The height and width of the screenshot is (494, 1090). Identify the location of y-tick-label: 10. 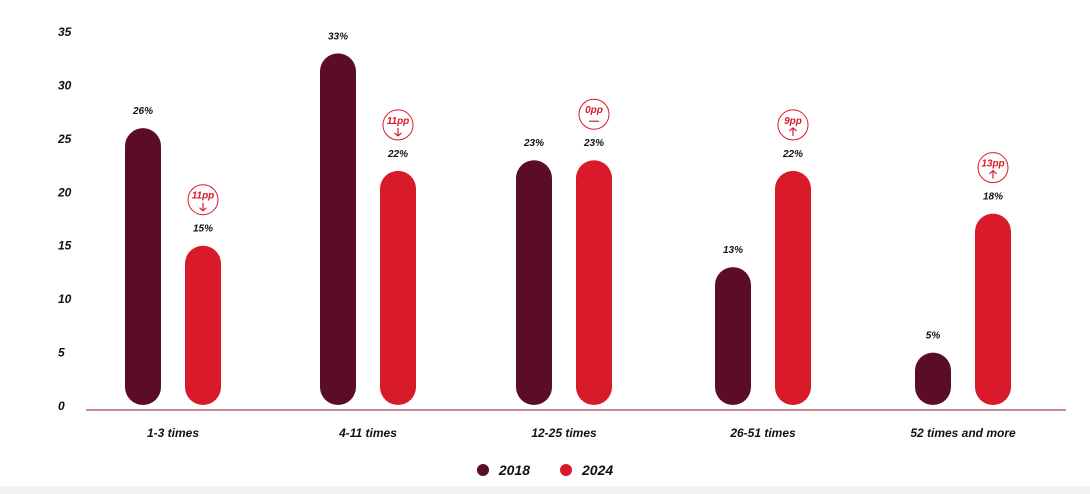
(65, 299).